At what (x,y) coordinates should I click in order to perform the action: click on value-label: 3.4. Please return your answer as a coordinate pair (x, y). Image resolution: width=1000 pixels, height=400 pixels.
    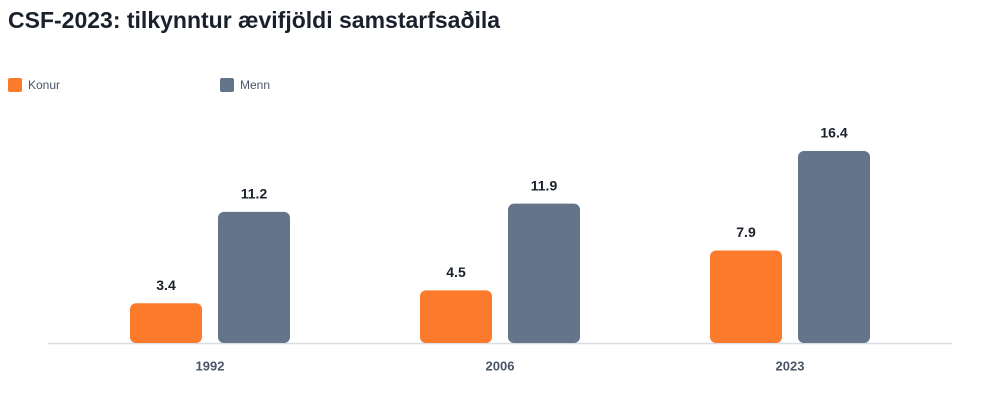
    Looking at the image, I should click on (166, 285).